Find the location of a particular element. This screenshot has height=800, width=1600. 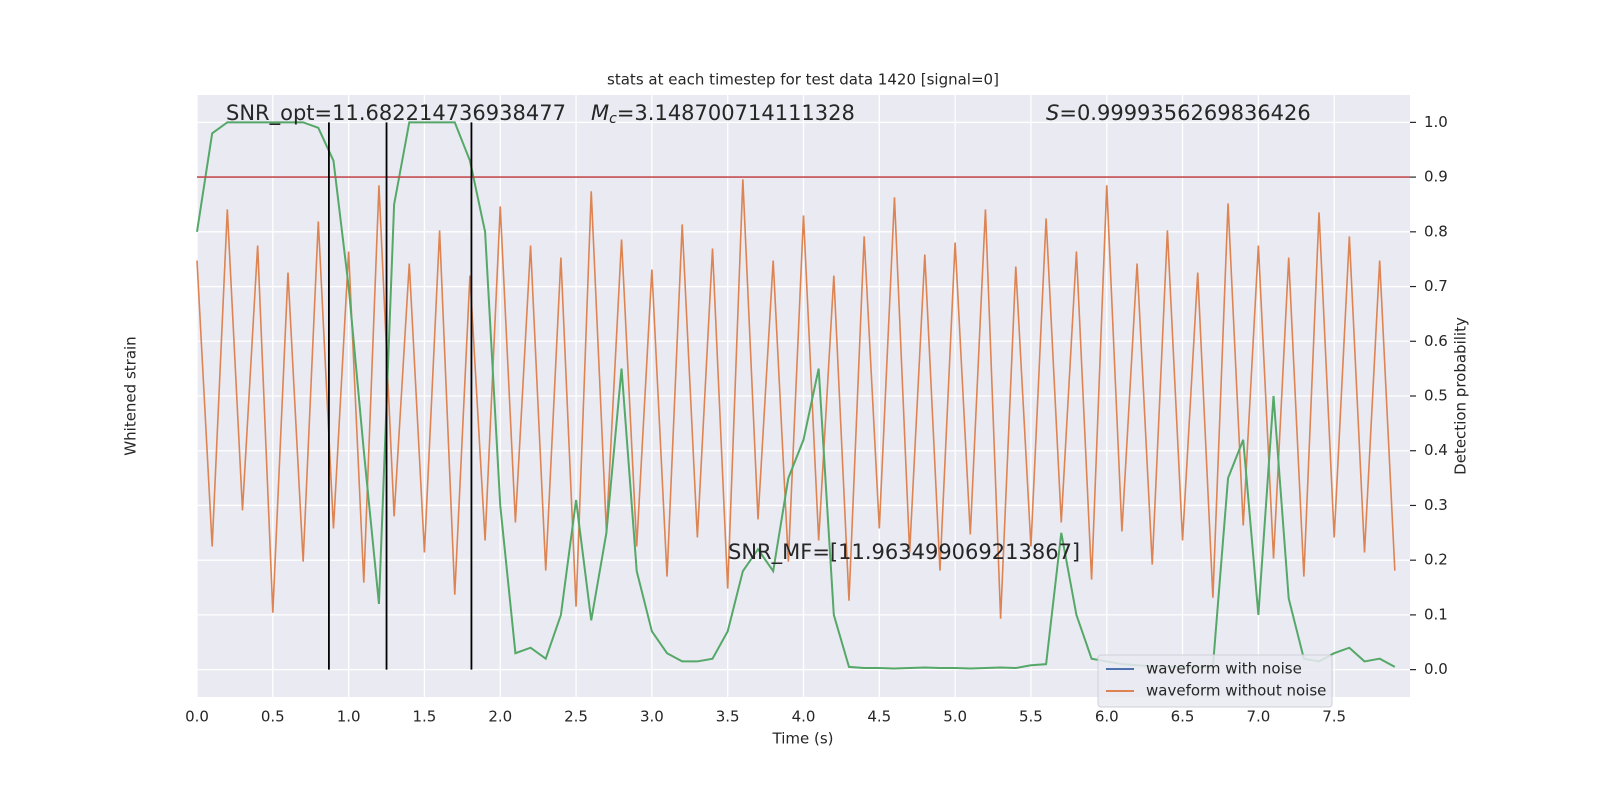

x-tick-label: 0.0 is located at coordinates (197, 717).